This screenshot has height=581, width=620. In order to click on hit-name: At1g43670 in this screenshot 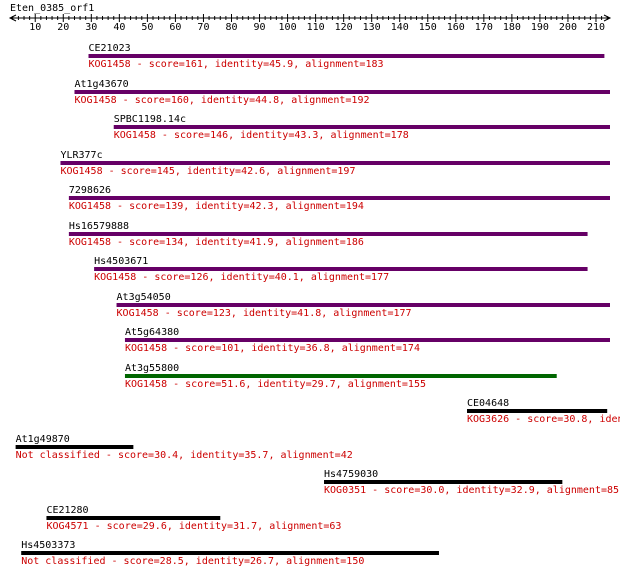, I will do `click(101, 84)`.